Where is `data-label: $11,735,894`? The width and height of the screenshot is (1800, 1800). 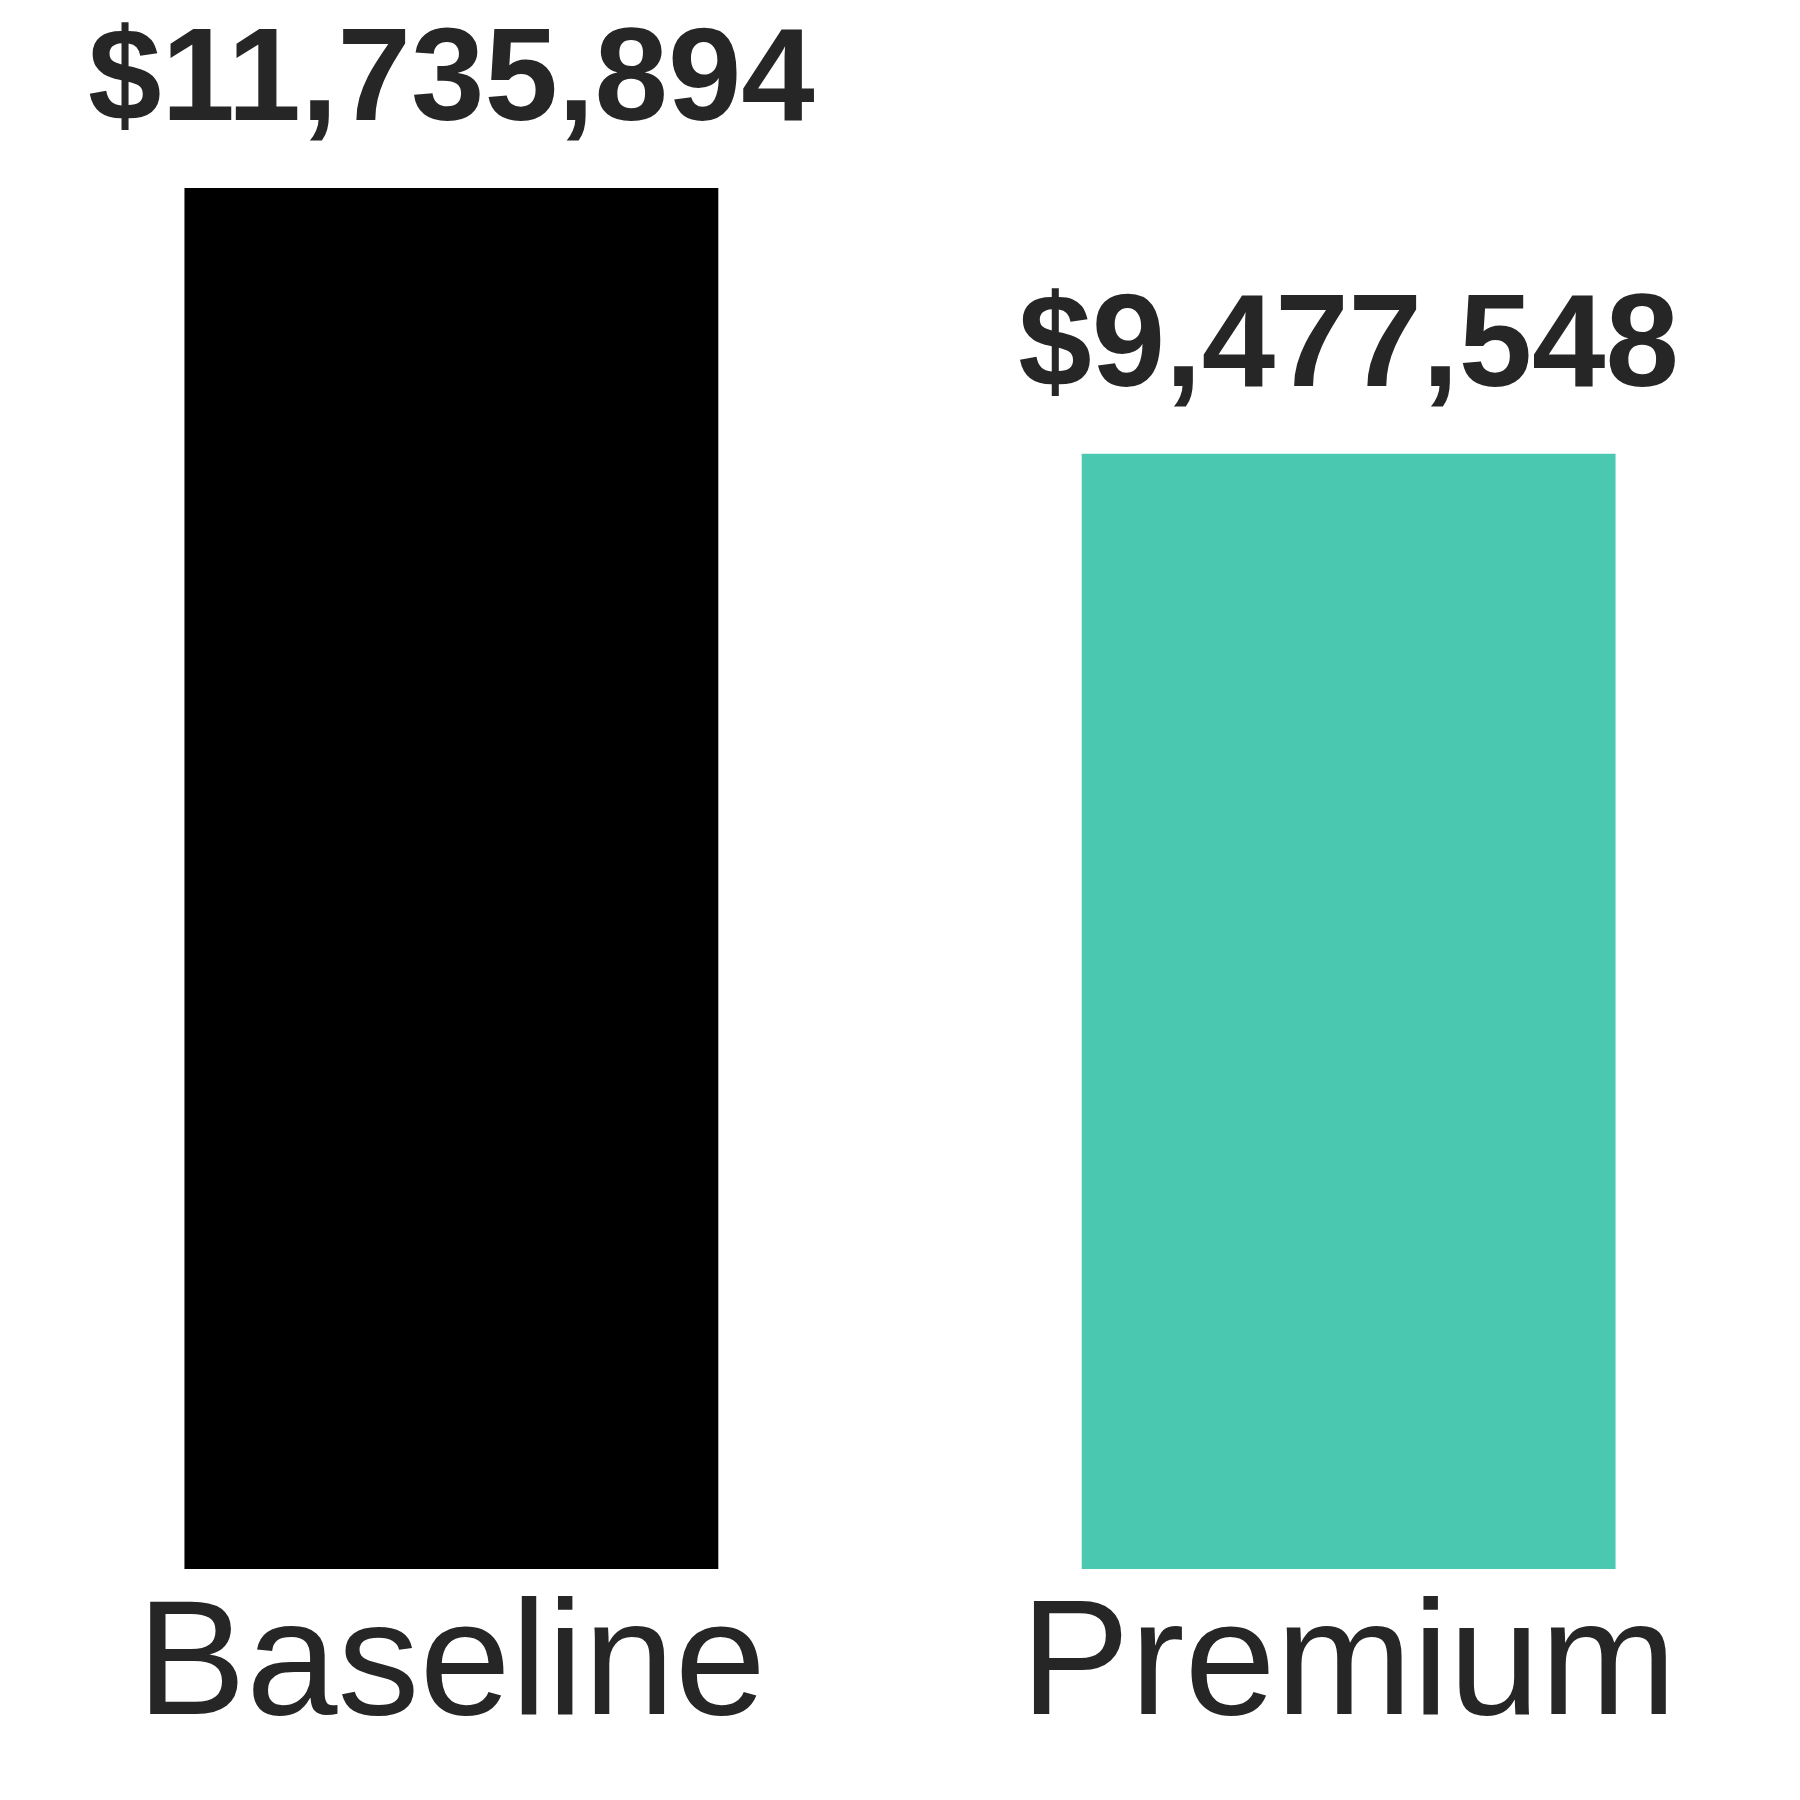 data-label: $11,735,894 is located at coordinates (451, 74).